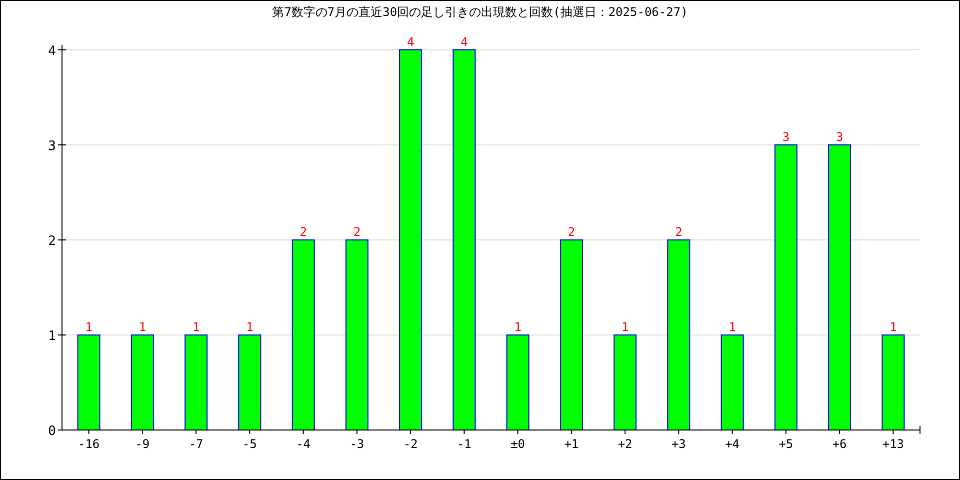  I want to click on x-tick-label: -2, so click(410, 444).